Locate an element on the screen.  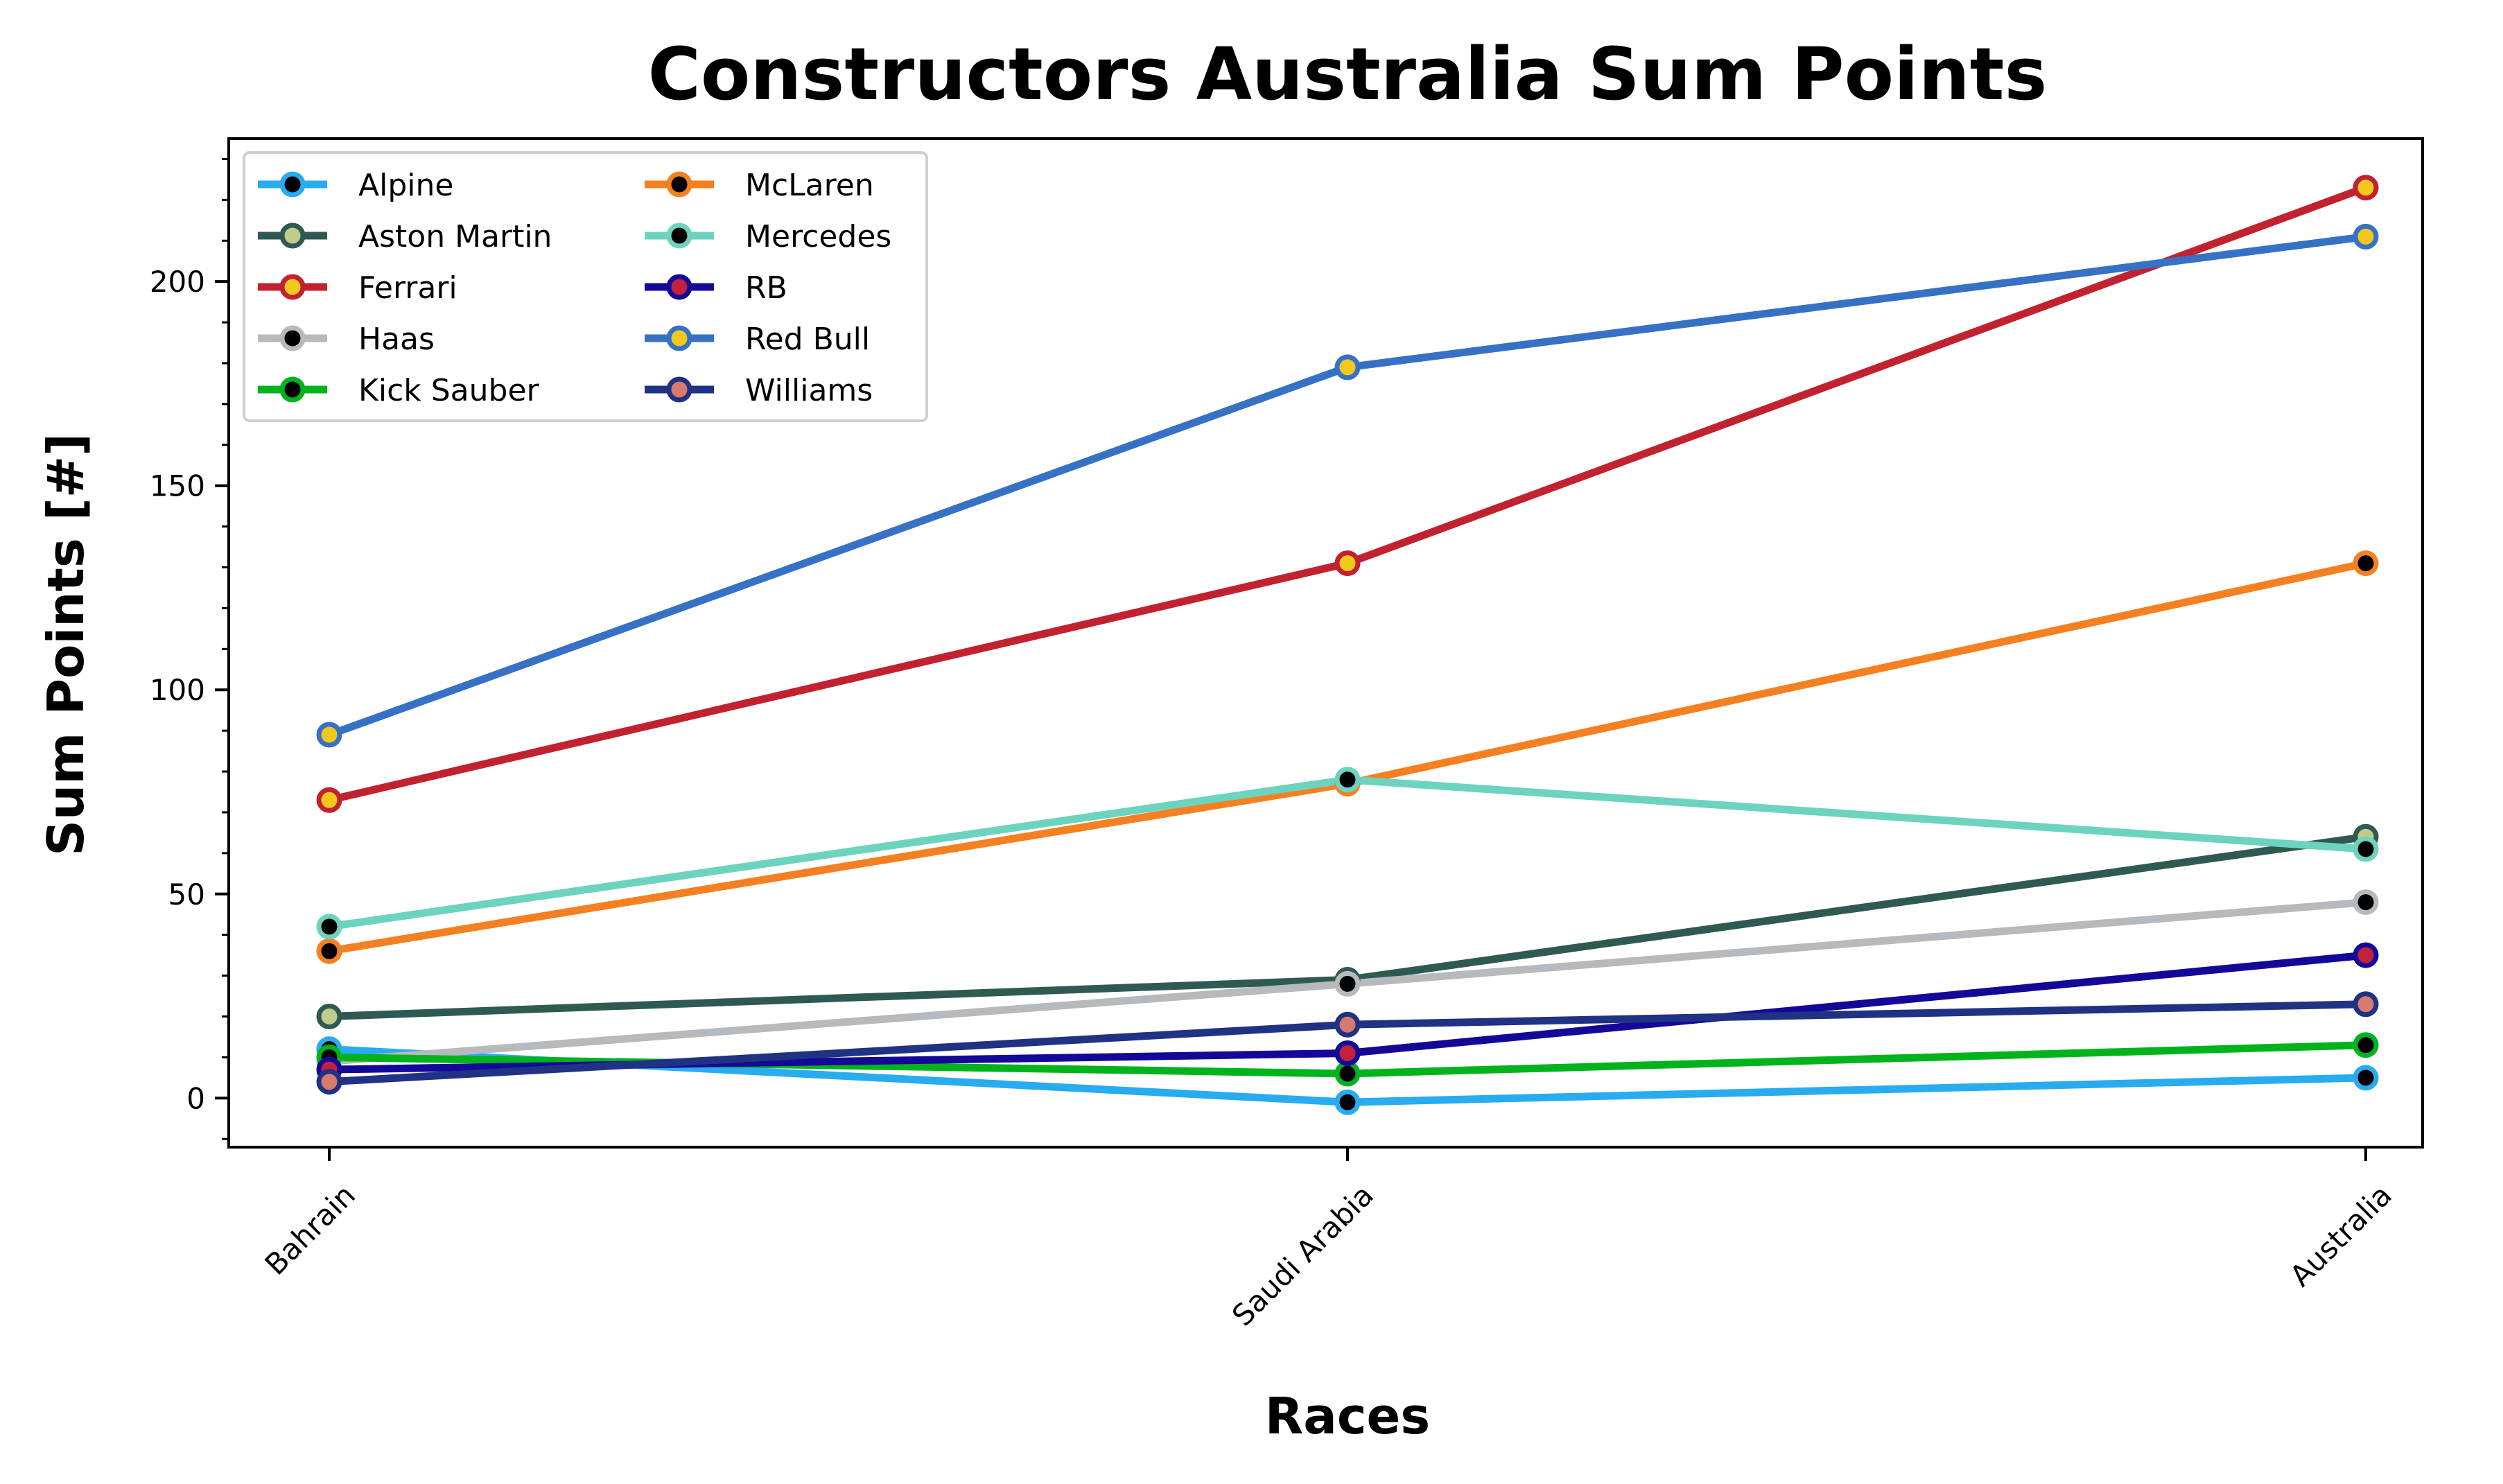
chart-title: Constructors Australia Sum Points is located at coordinates (1348, 74).